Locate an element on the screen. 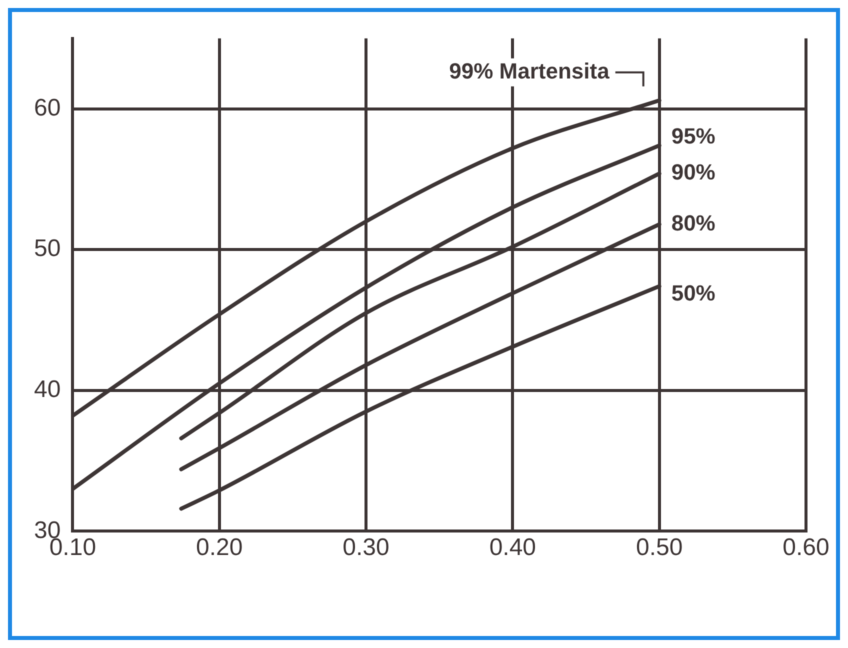  y-tick-label: 60 is located at coordinates (47, 108).